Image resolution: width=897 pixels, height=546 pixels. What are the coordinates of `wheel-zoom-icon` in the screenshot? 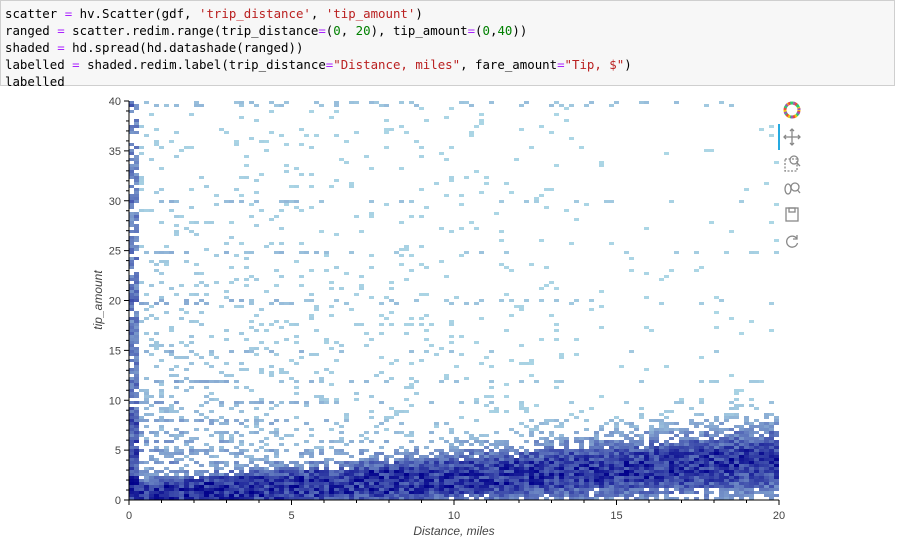 It's located at (792, 189).